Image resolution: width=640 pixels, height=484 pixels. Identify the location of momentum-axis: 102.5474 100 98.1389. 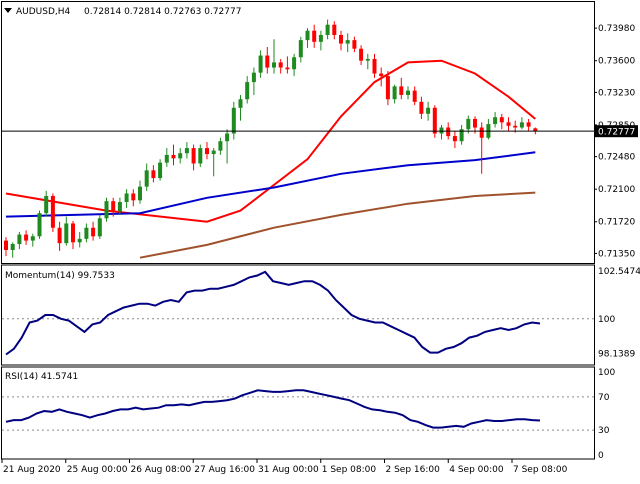
(619, 313).